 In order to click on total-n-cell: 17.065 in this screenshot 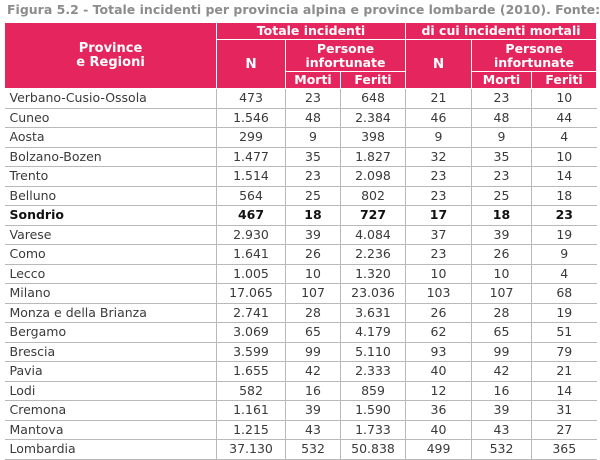, I will do `click(251, 293)`.